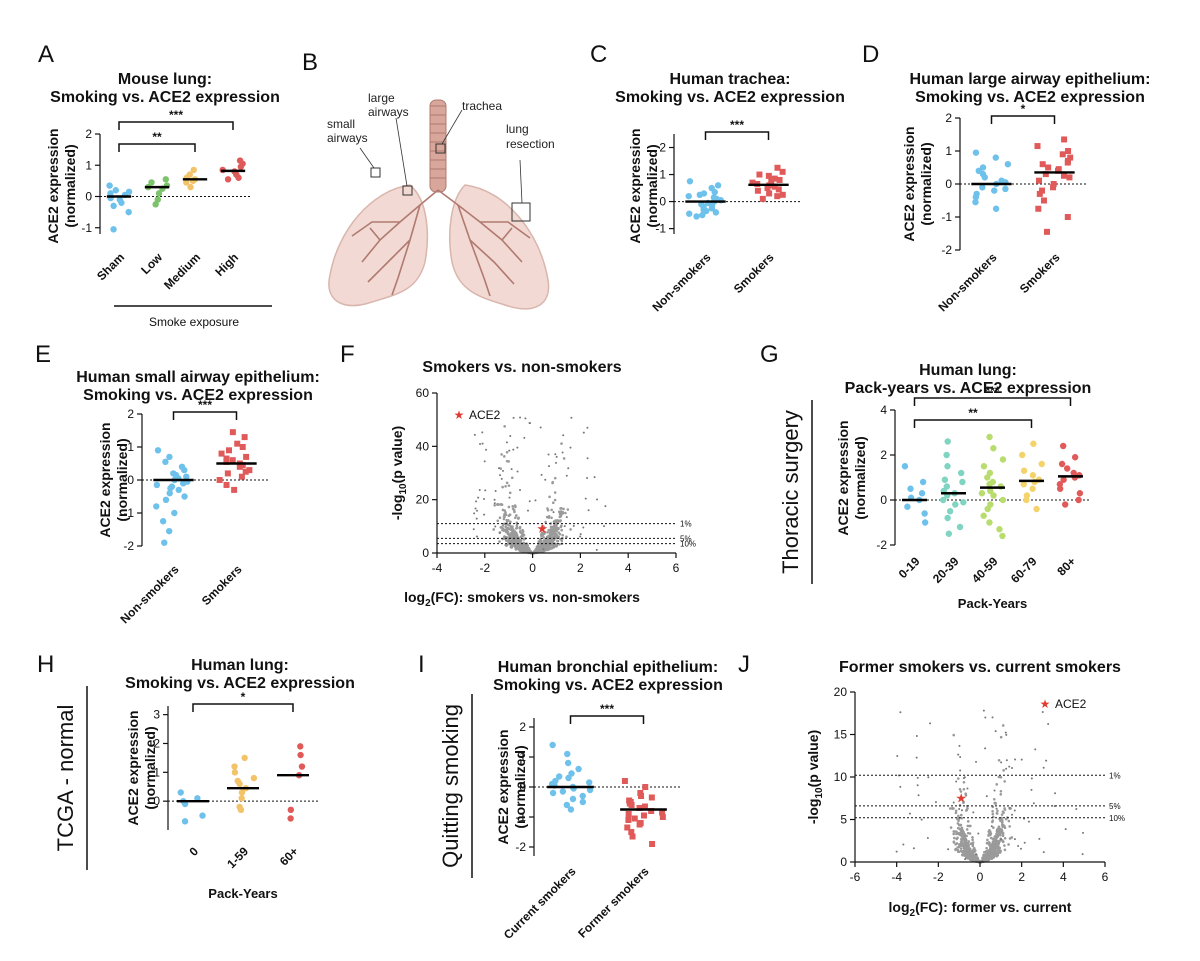 Image resolution: width=1200 pixels, height=961 pixels. I want to click on large-airways-box, so click(407, 190).